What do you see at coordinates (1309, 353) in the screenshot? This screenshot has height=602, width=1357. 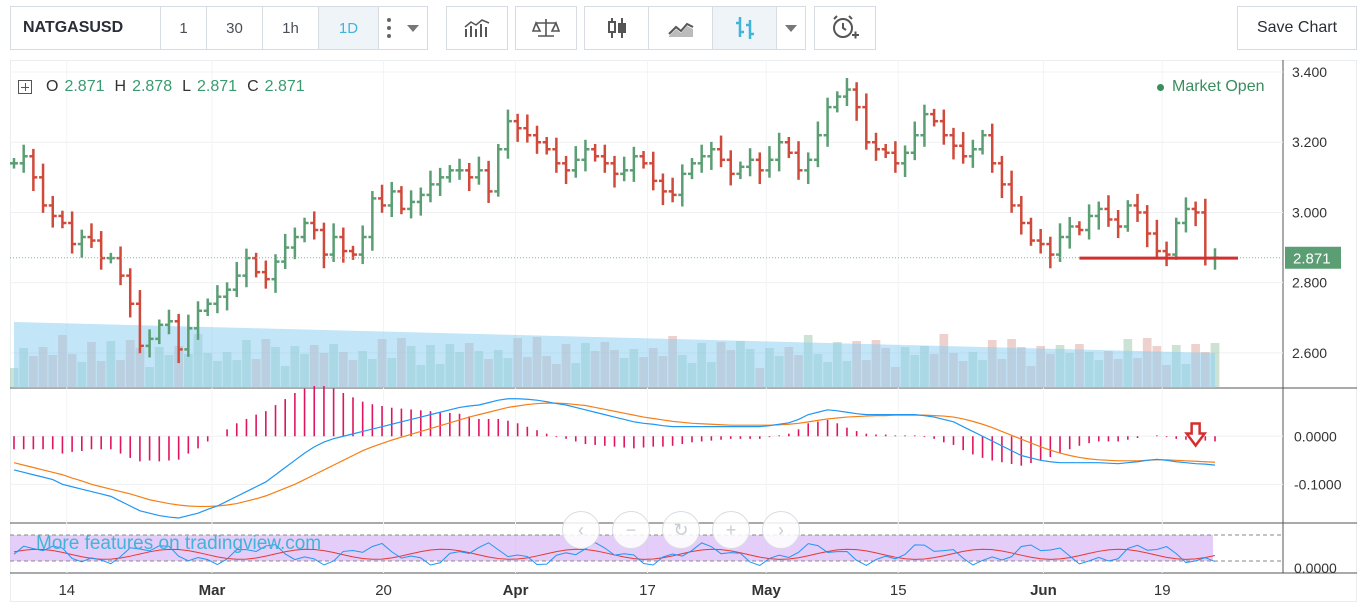 I see `price-tick-label: 2.600` at bounding box center [1309, 353].